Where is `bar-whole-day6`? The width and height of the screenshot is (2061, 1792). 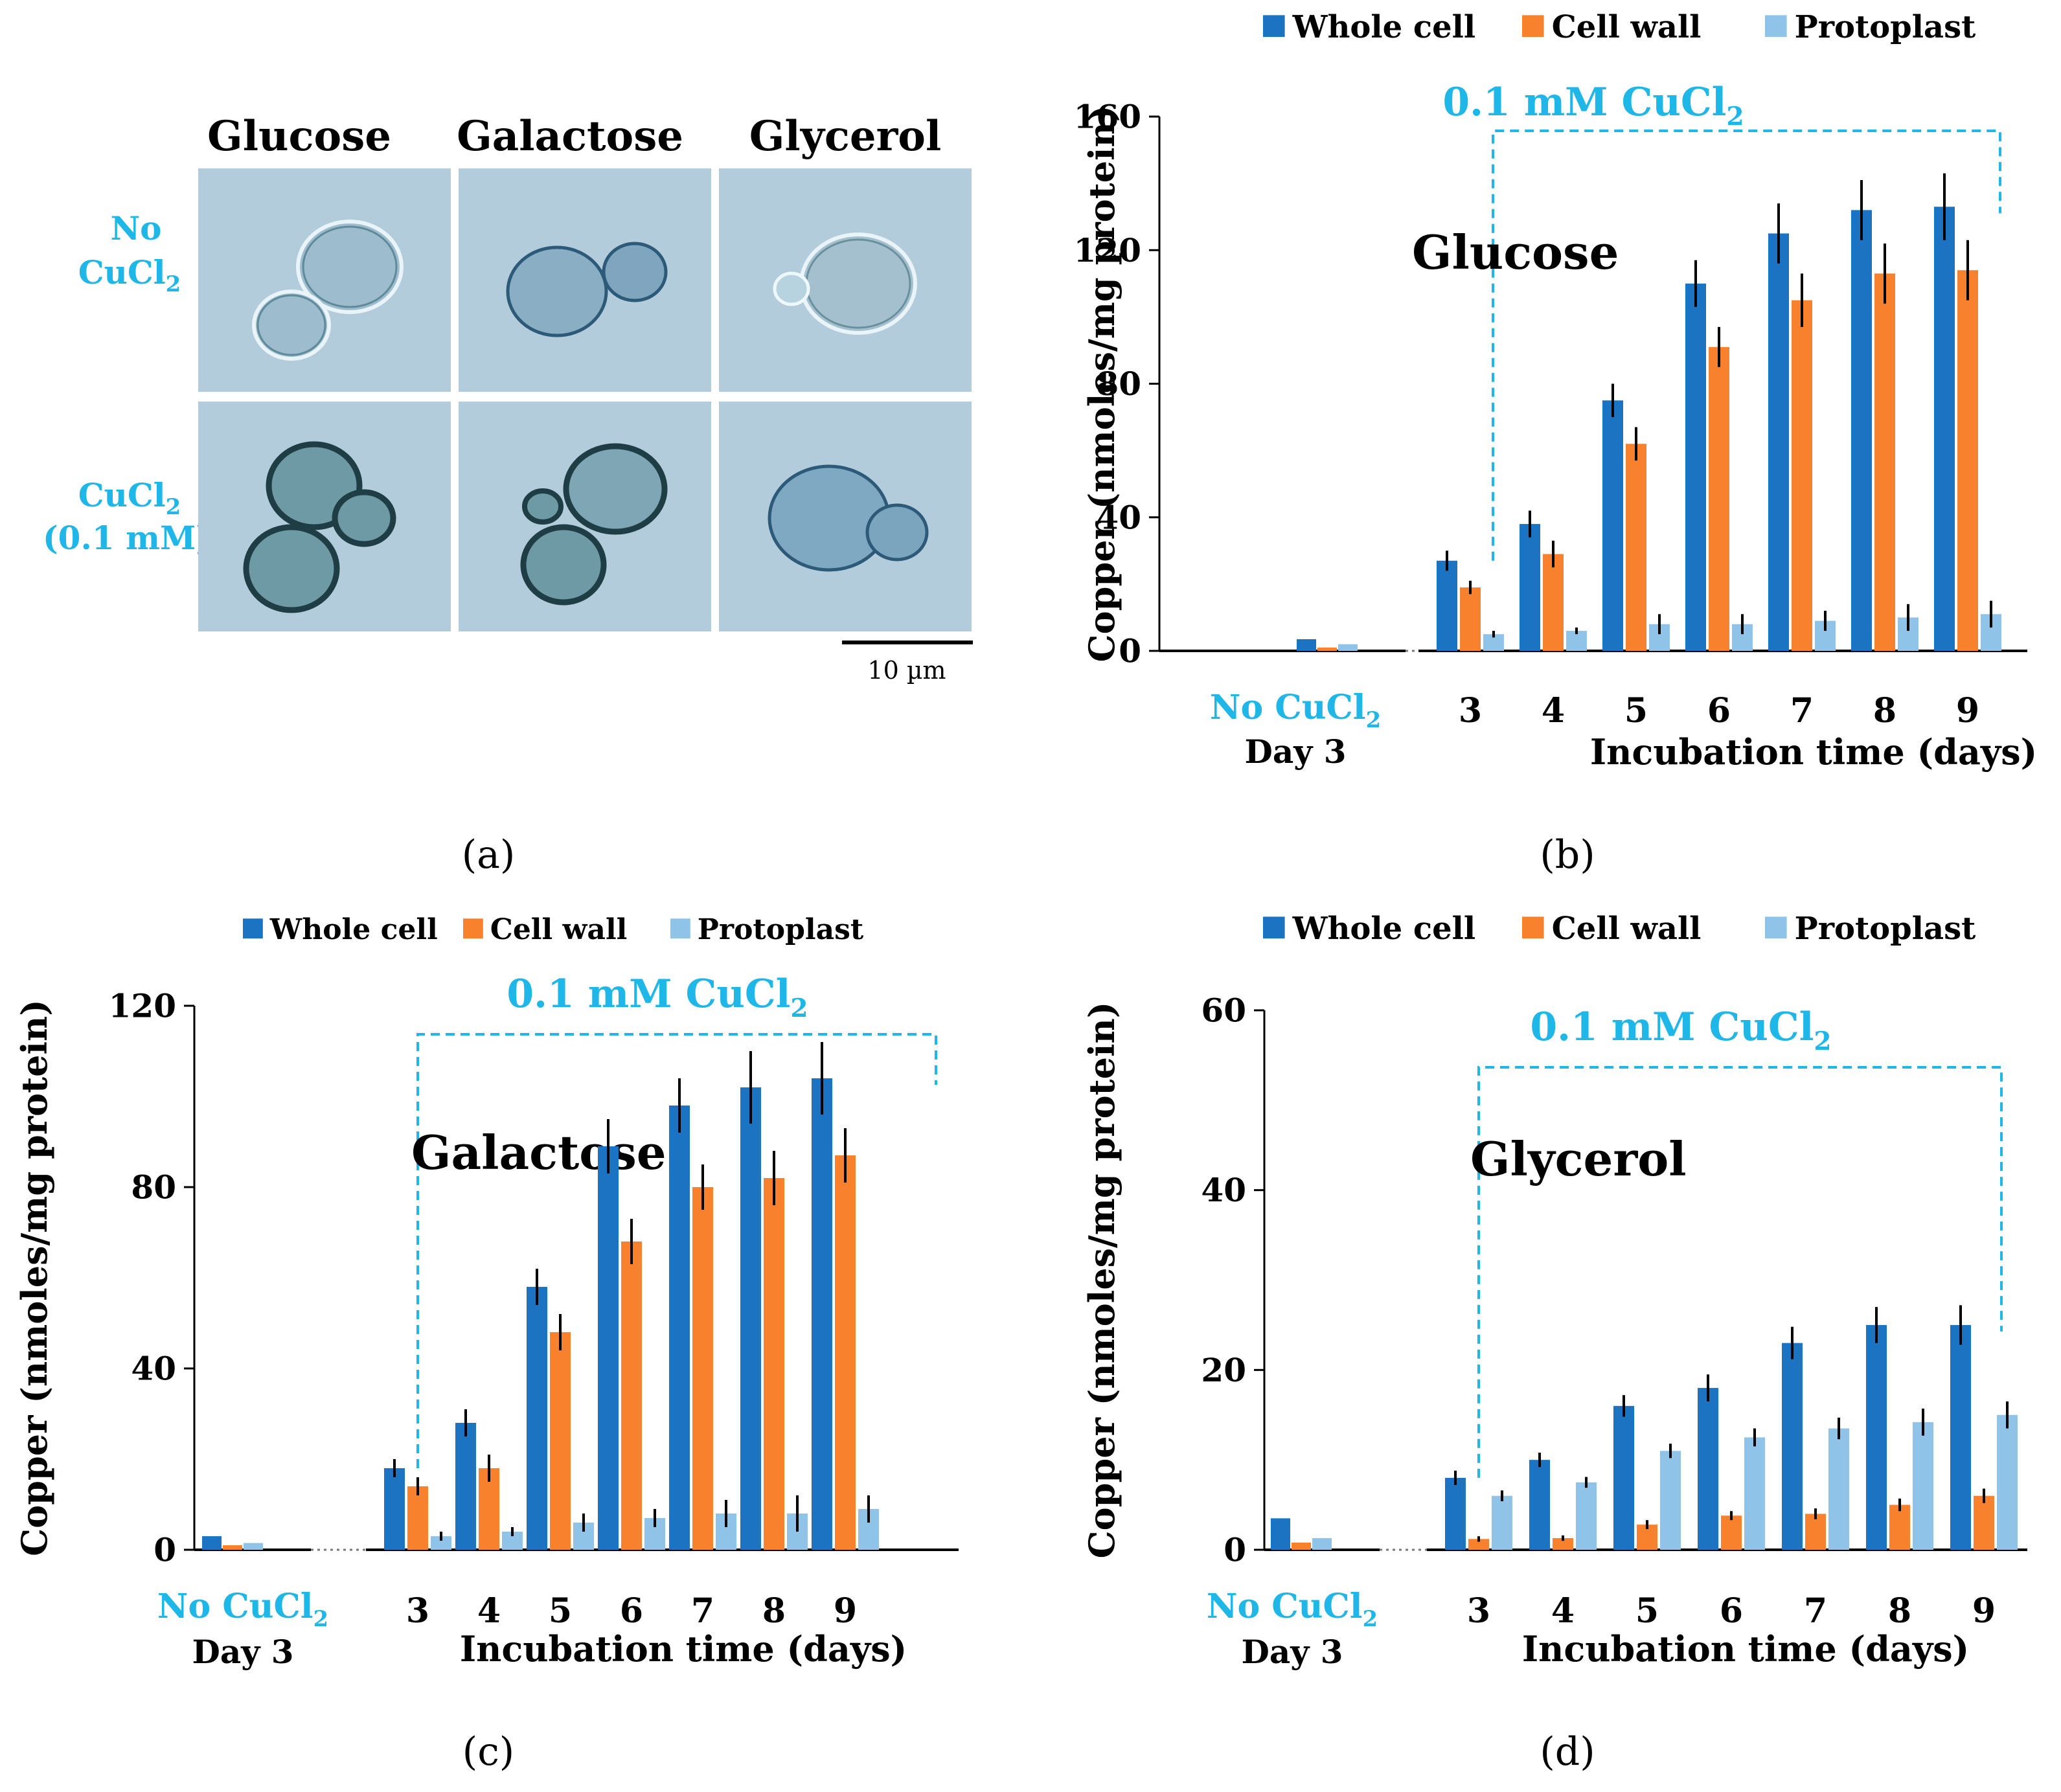
bar-whole-day6 is located at coordinates (608, 1348).